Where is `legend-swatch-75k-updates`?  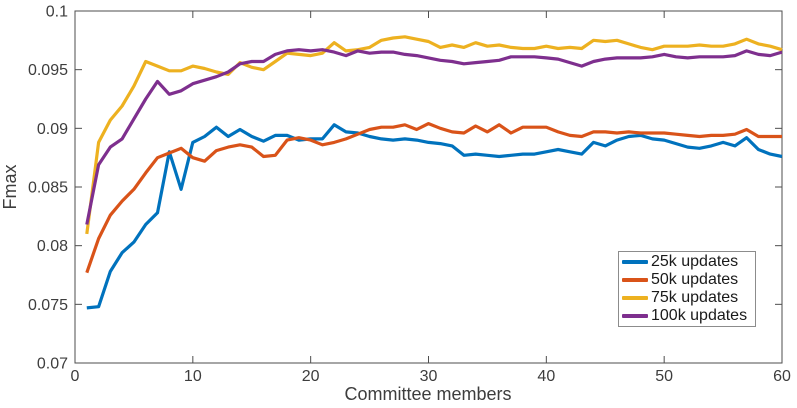
legend-swatch-75k-updates is located at coordinates (635, 297).